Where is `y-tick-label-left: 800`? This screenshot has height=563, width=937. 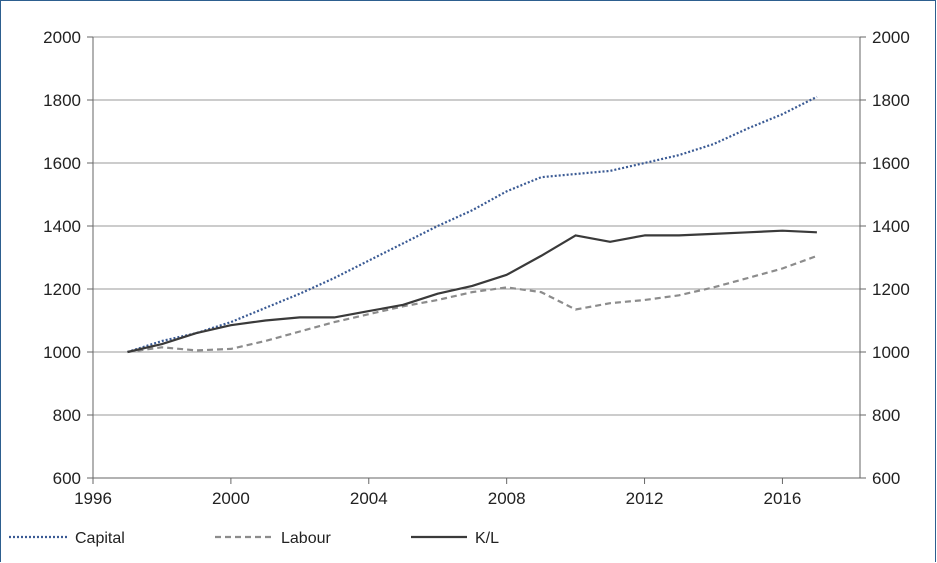 y-tick-label-left: 800 is located at coordinates (67, 415).